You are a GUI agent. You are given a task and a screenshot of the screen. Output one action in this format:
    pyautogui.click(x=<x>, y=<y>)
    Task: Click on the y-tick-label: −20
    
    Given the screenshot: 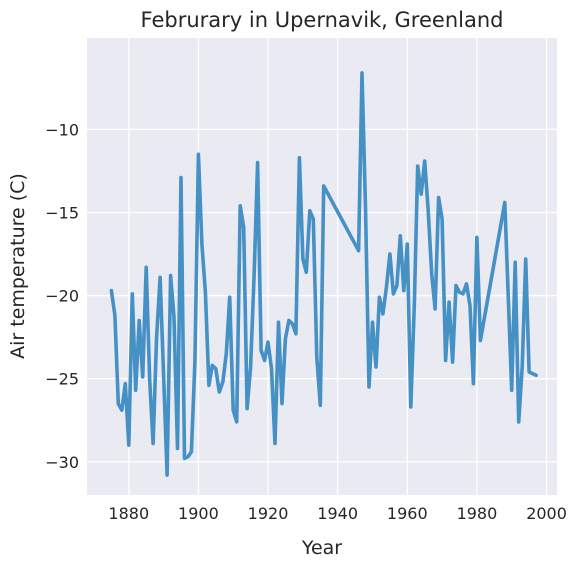 What is the action you would take?
    pyautogui.click(x=62, y=296)
    